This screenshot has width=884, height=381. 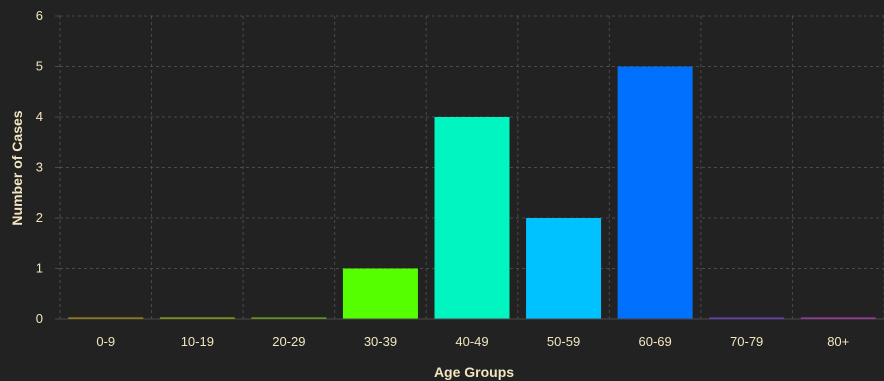 I want to click on x-axis-title: Age Groups, so click(x=474, y=372).